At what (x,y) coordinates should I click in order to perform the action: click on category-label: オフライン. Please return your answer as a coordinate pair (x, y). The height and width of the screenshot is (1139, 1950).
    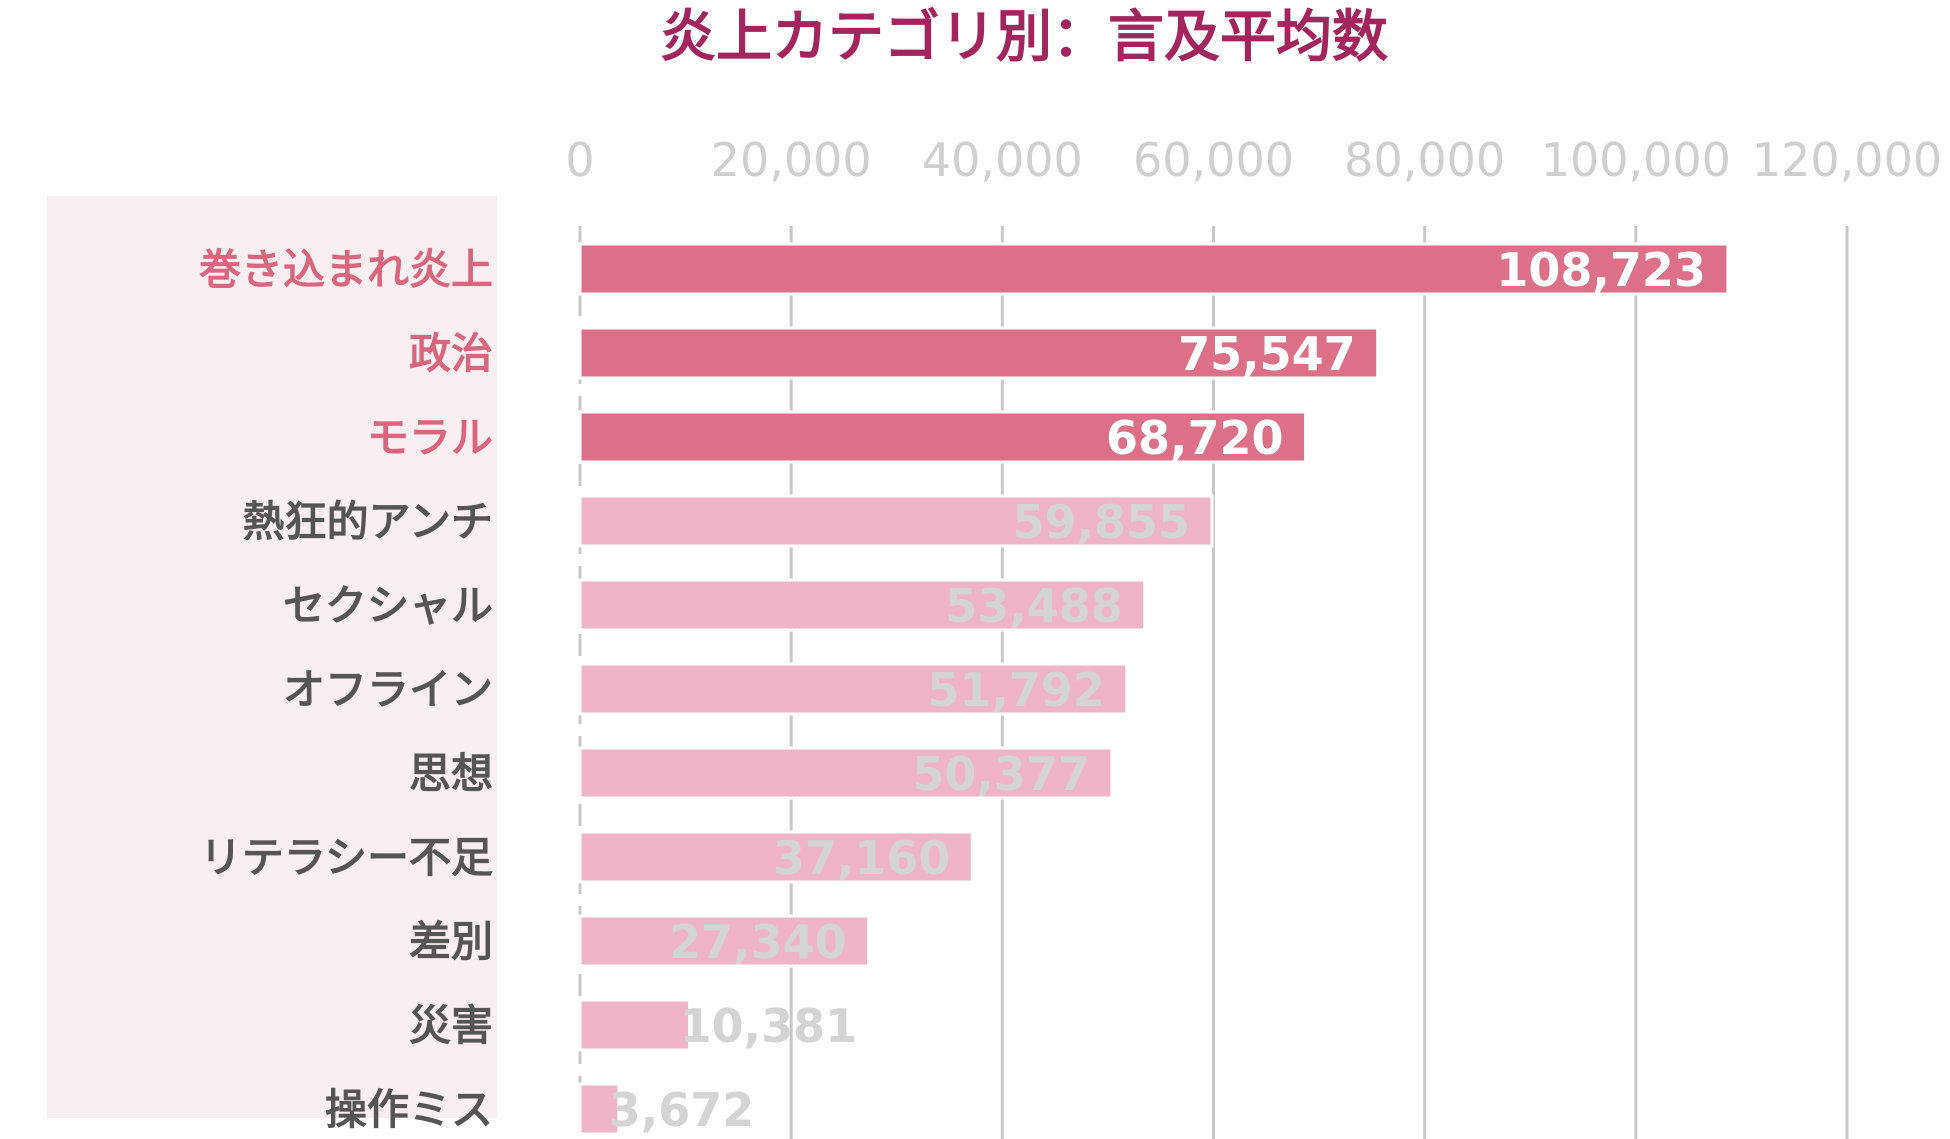
    Looking at the image, I should click on (388, 689).